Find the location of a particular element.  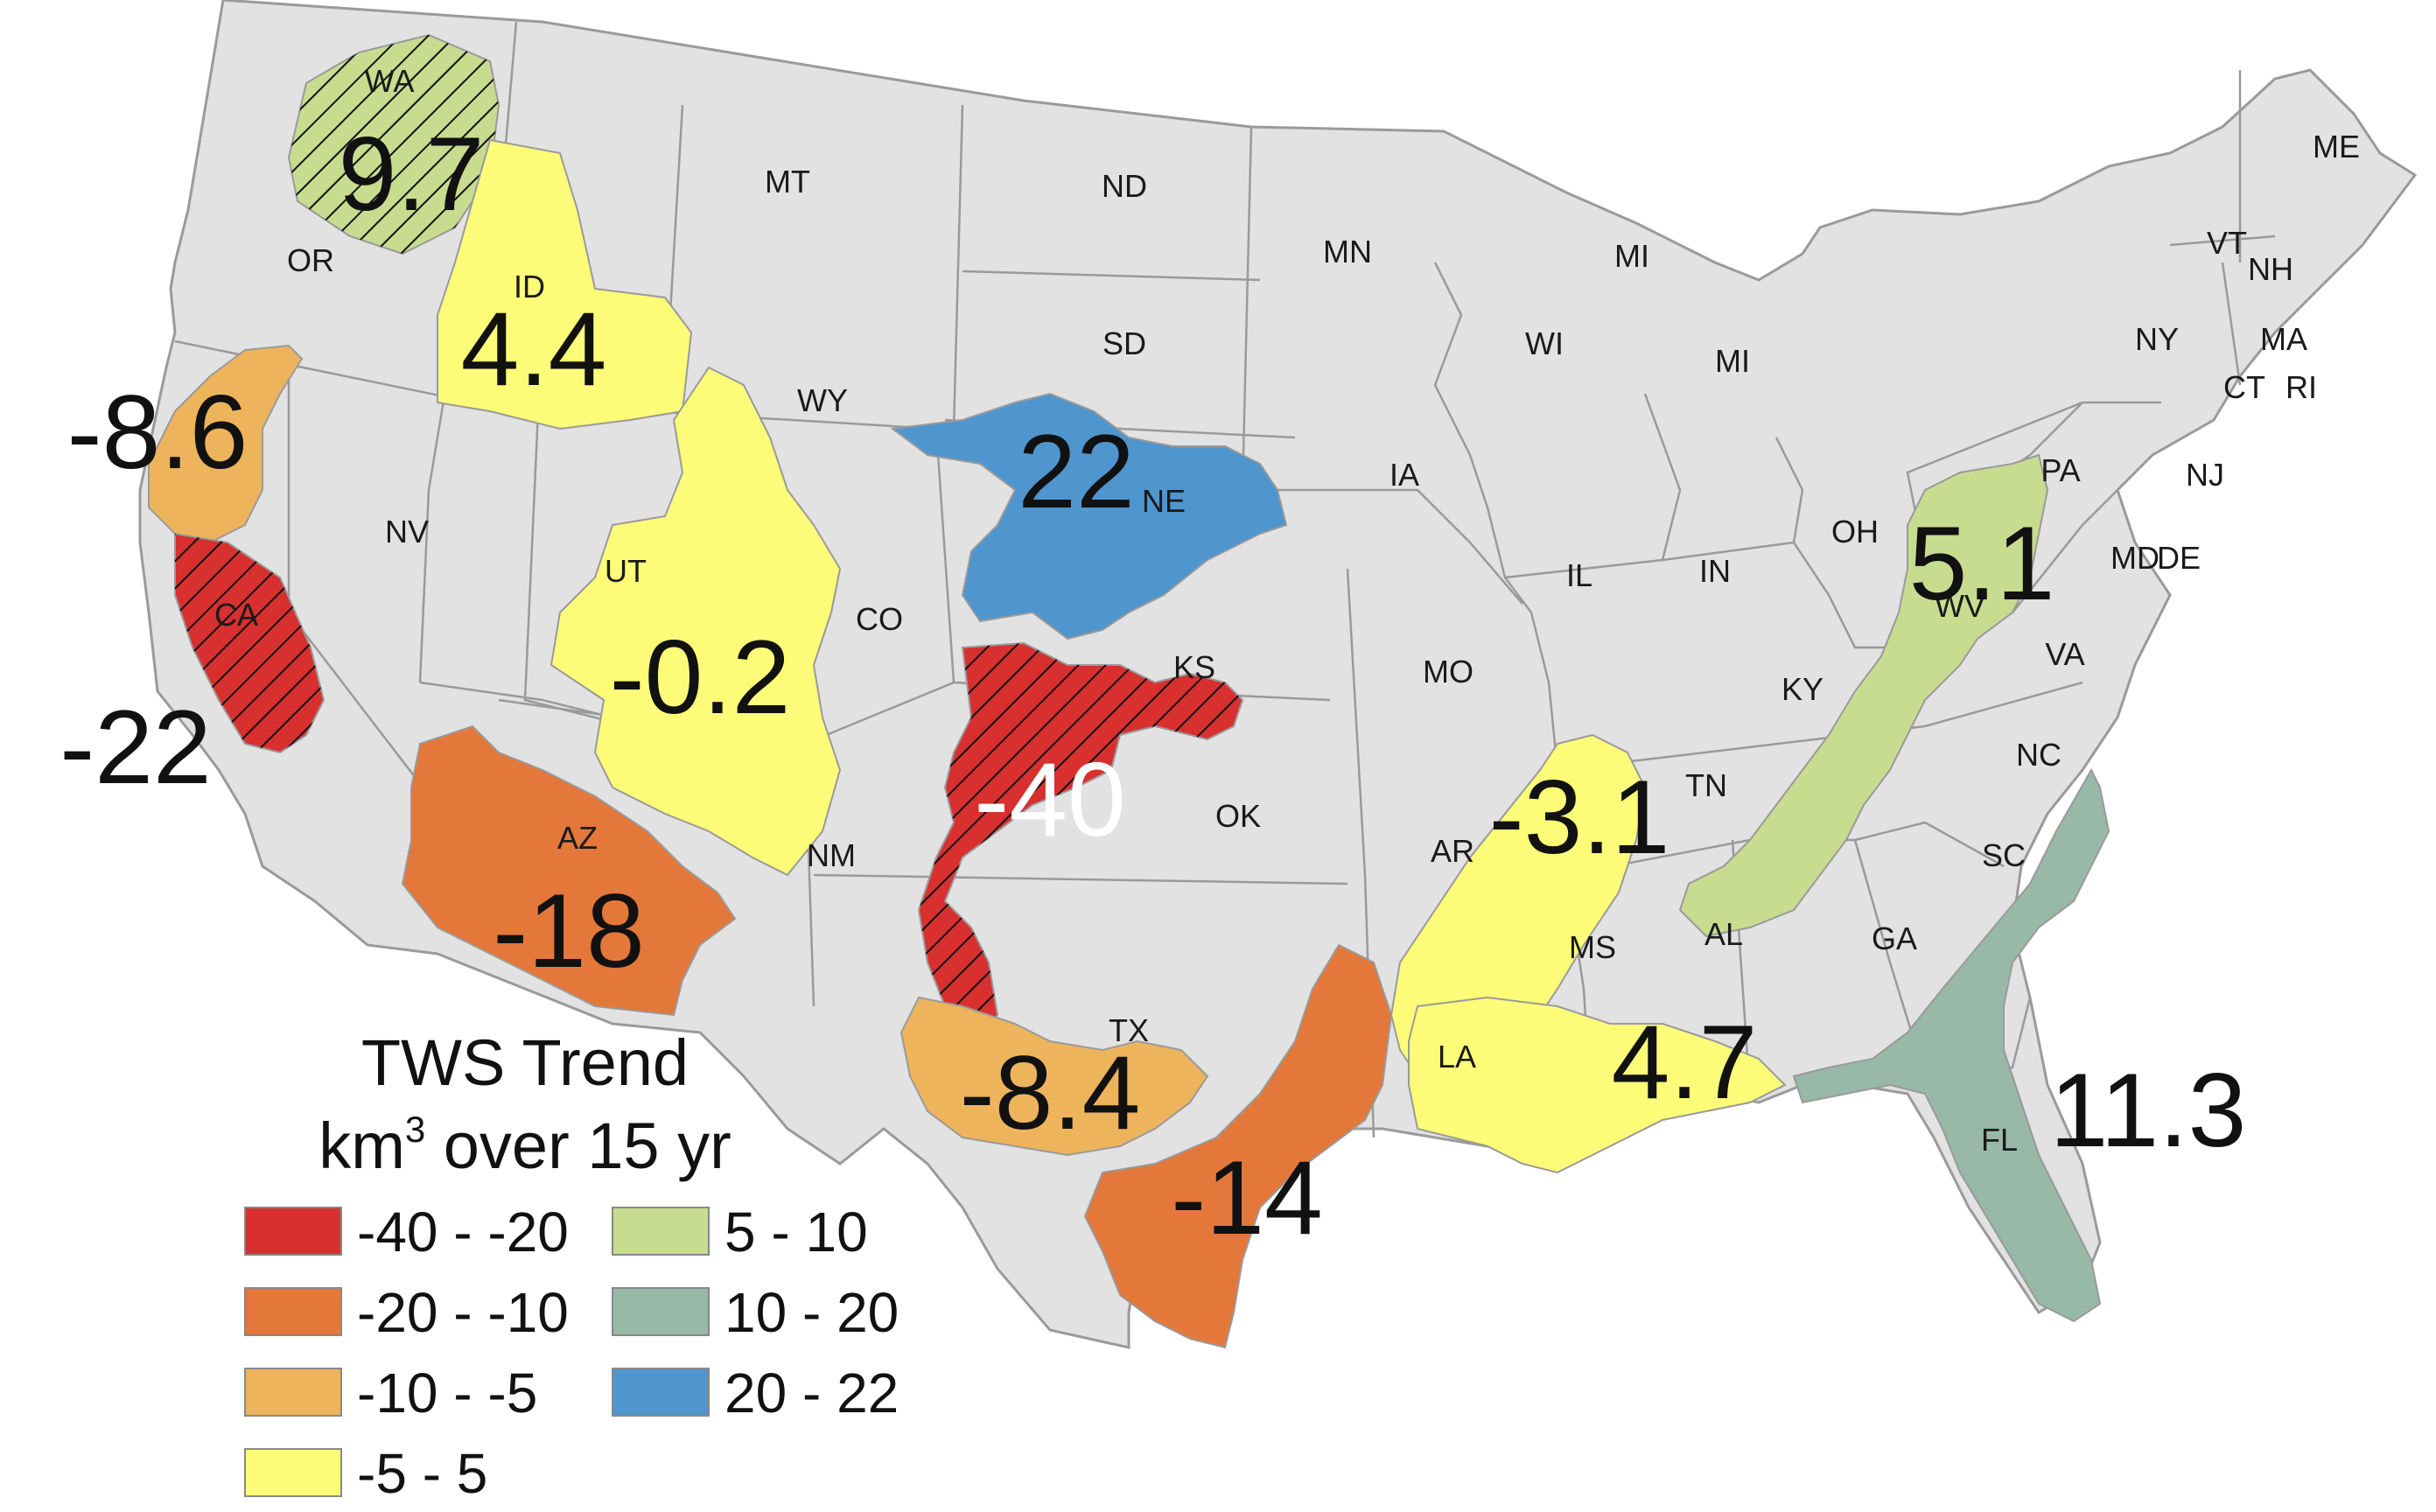

state-label-ct: CT is located at coordinates (2244, 387).